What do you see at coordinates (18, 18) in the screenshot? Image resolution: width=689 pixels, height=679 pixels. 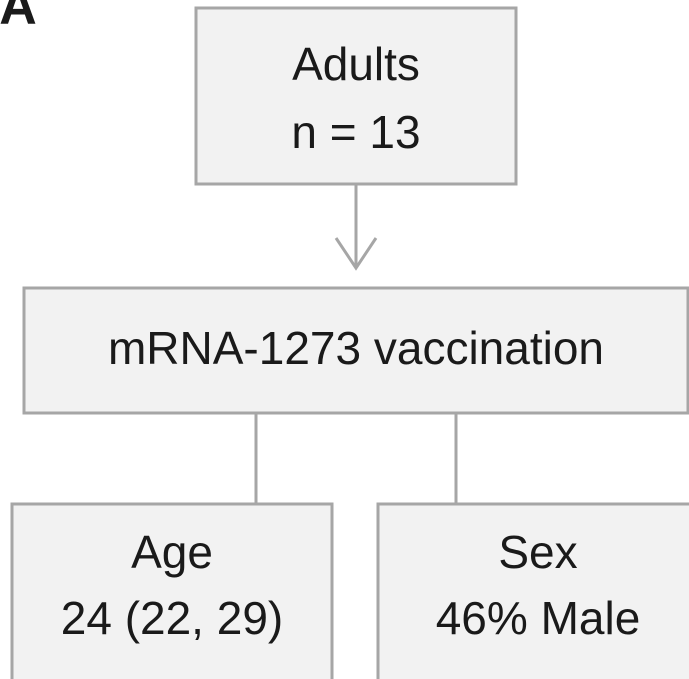 I see `panel-label: A` at bounding box center [18, 18].